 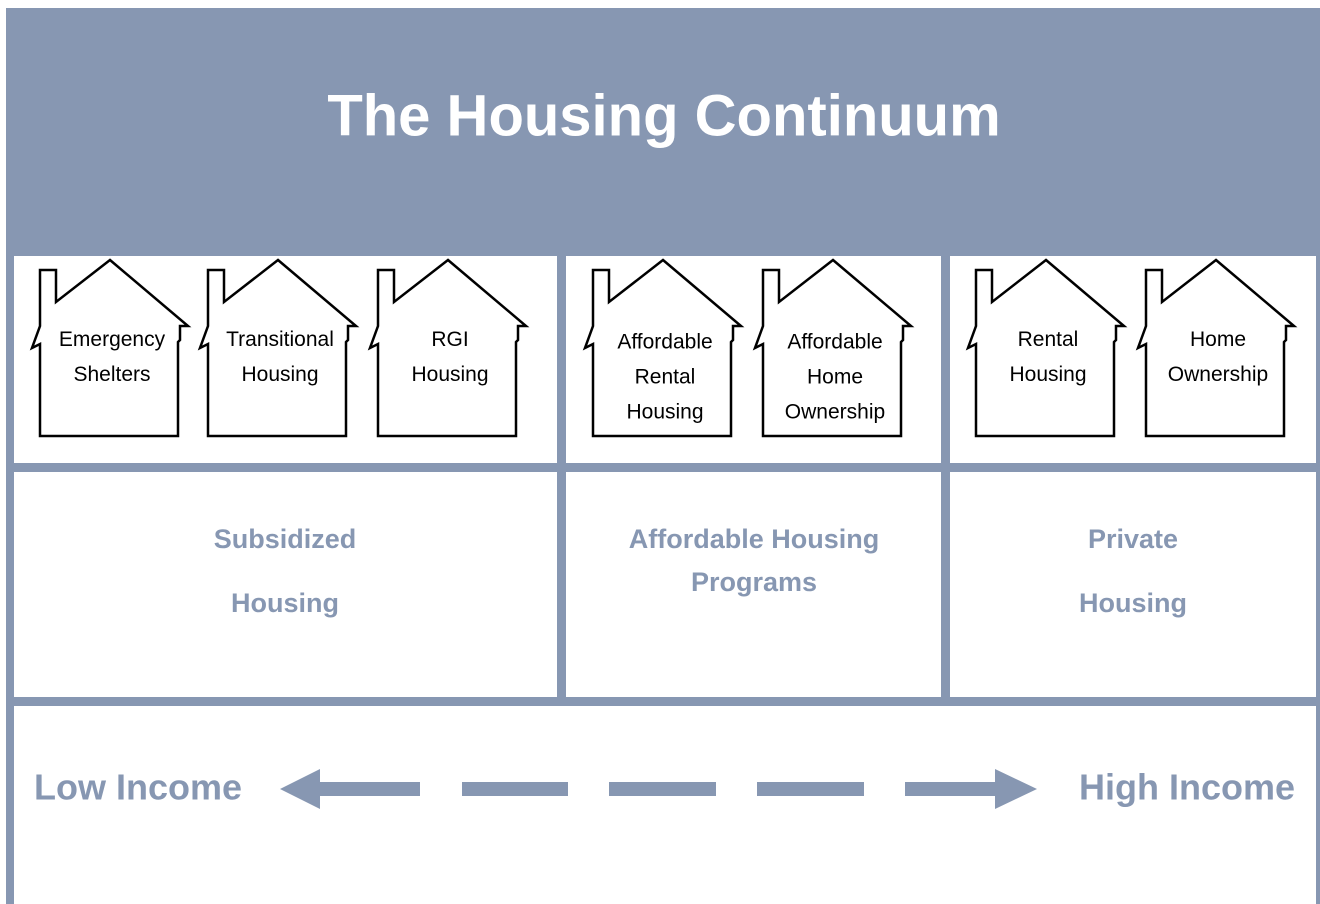 What do you see at coordinates (280, 339) in the screenshot?
I see `house-label: Transitional` at bounding box center [280, 339].